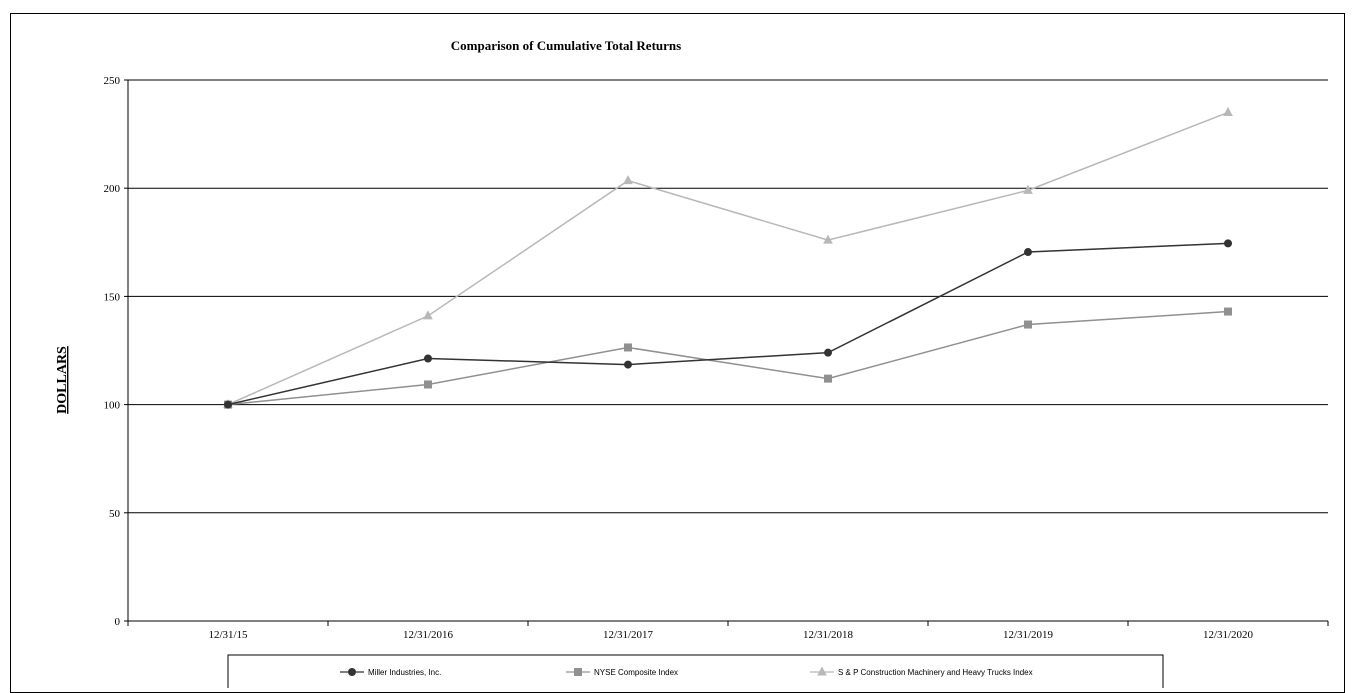 The width and height of the screenshot is (1354, 693). I want to click on legend-label: NYSE Composite Index, so click(636, 672).